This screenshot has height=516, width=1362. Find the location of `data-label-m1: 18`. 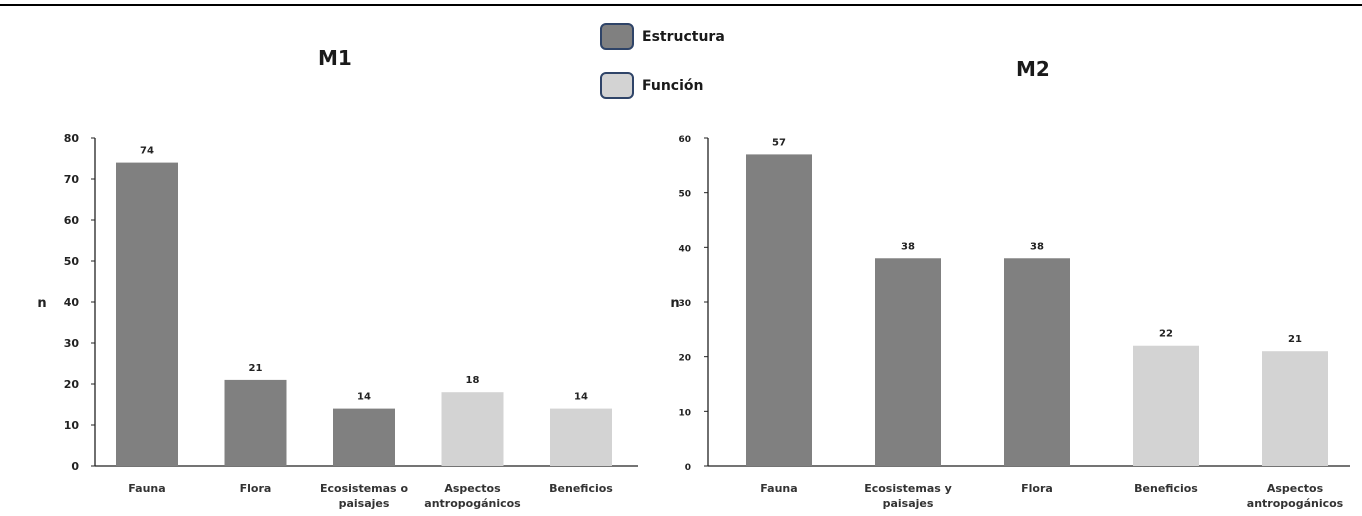

data-label-m1: 18 is located at coordinates (473, 380).